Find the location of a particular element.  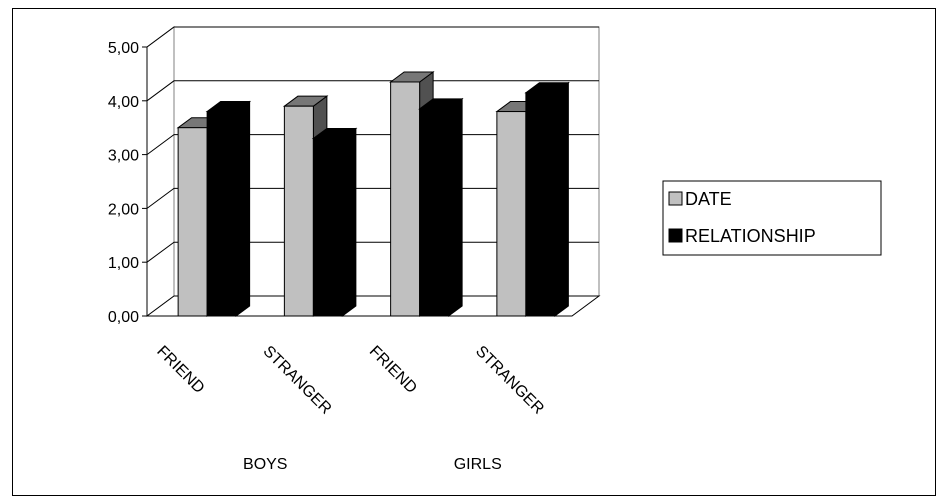

axes is located at coordinates (145, 181).